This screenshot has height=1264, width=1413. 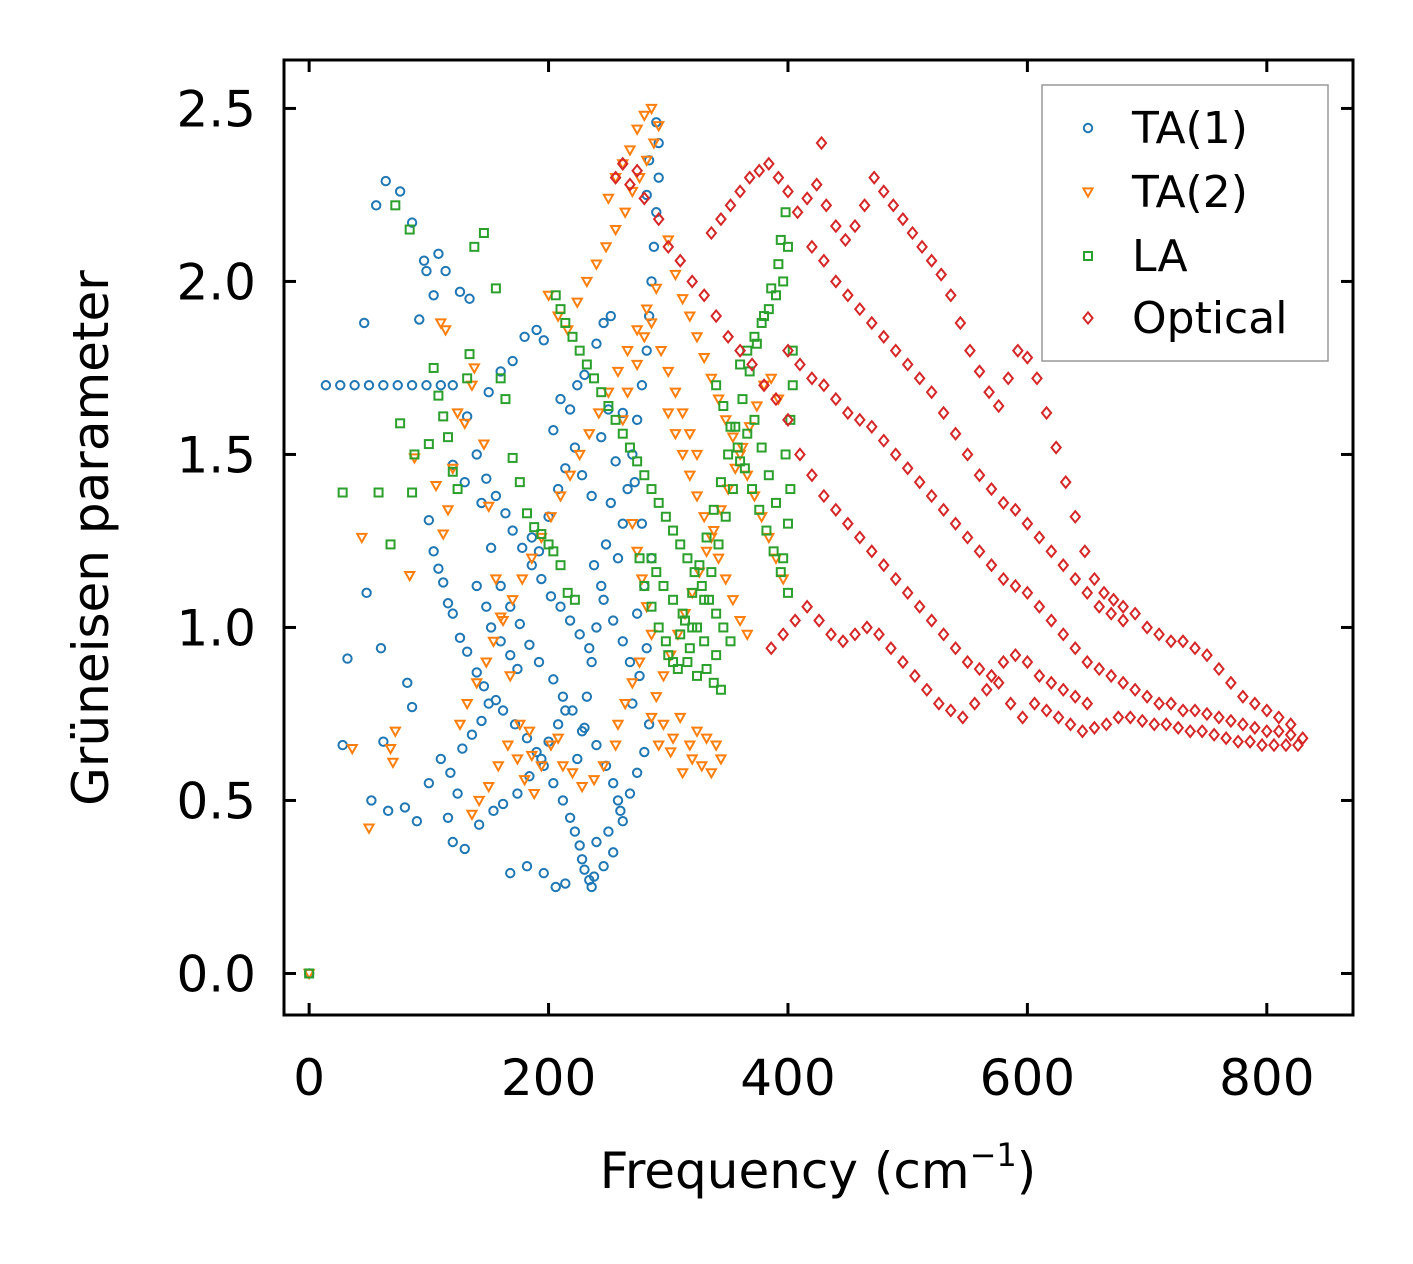 What do you see at coordinates (1160, 256) in the screenshot?
I see `legend-label: LA` at bounding box center [1160, 256].